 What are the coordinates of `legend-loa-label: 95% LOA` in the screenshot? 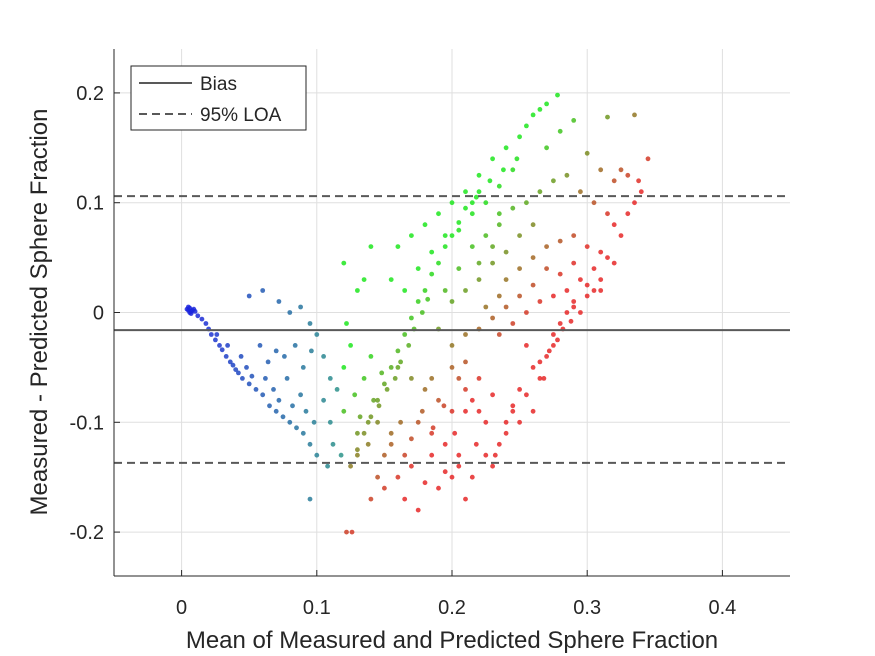 It's located at (241, 115).